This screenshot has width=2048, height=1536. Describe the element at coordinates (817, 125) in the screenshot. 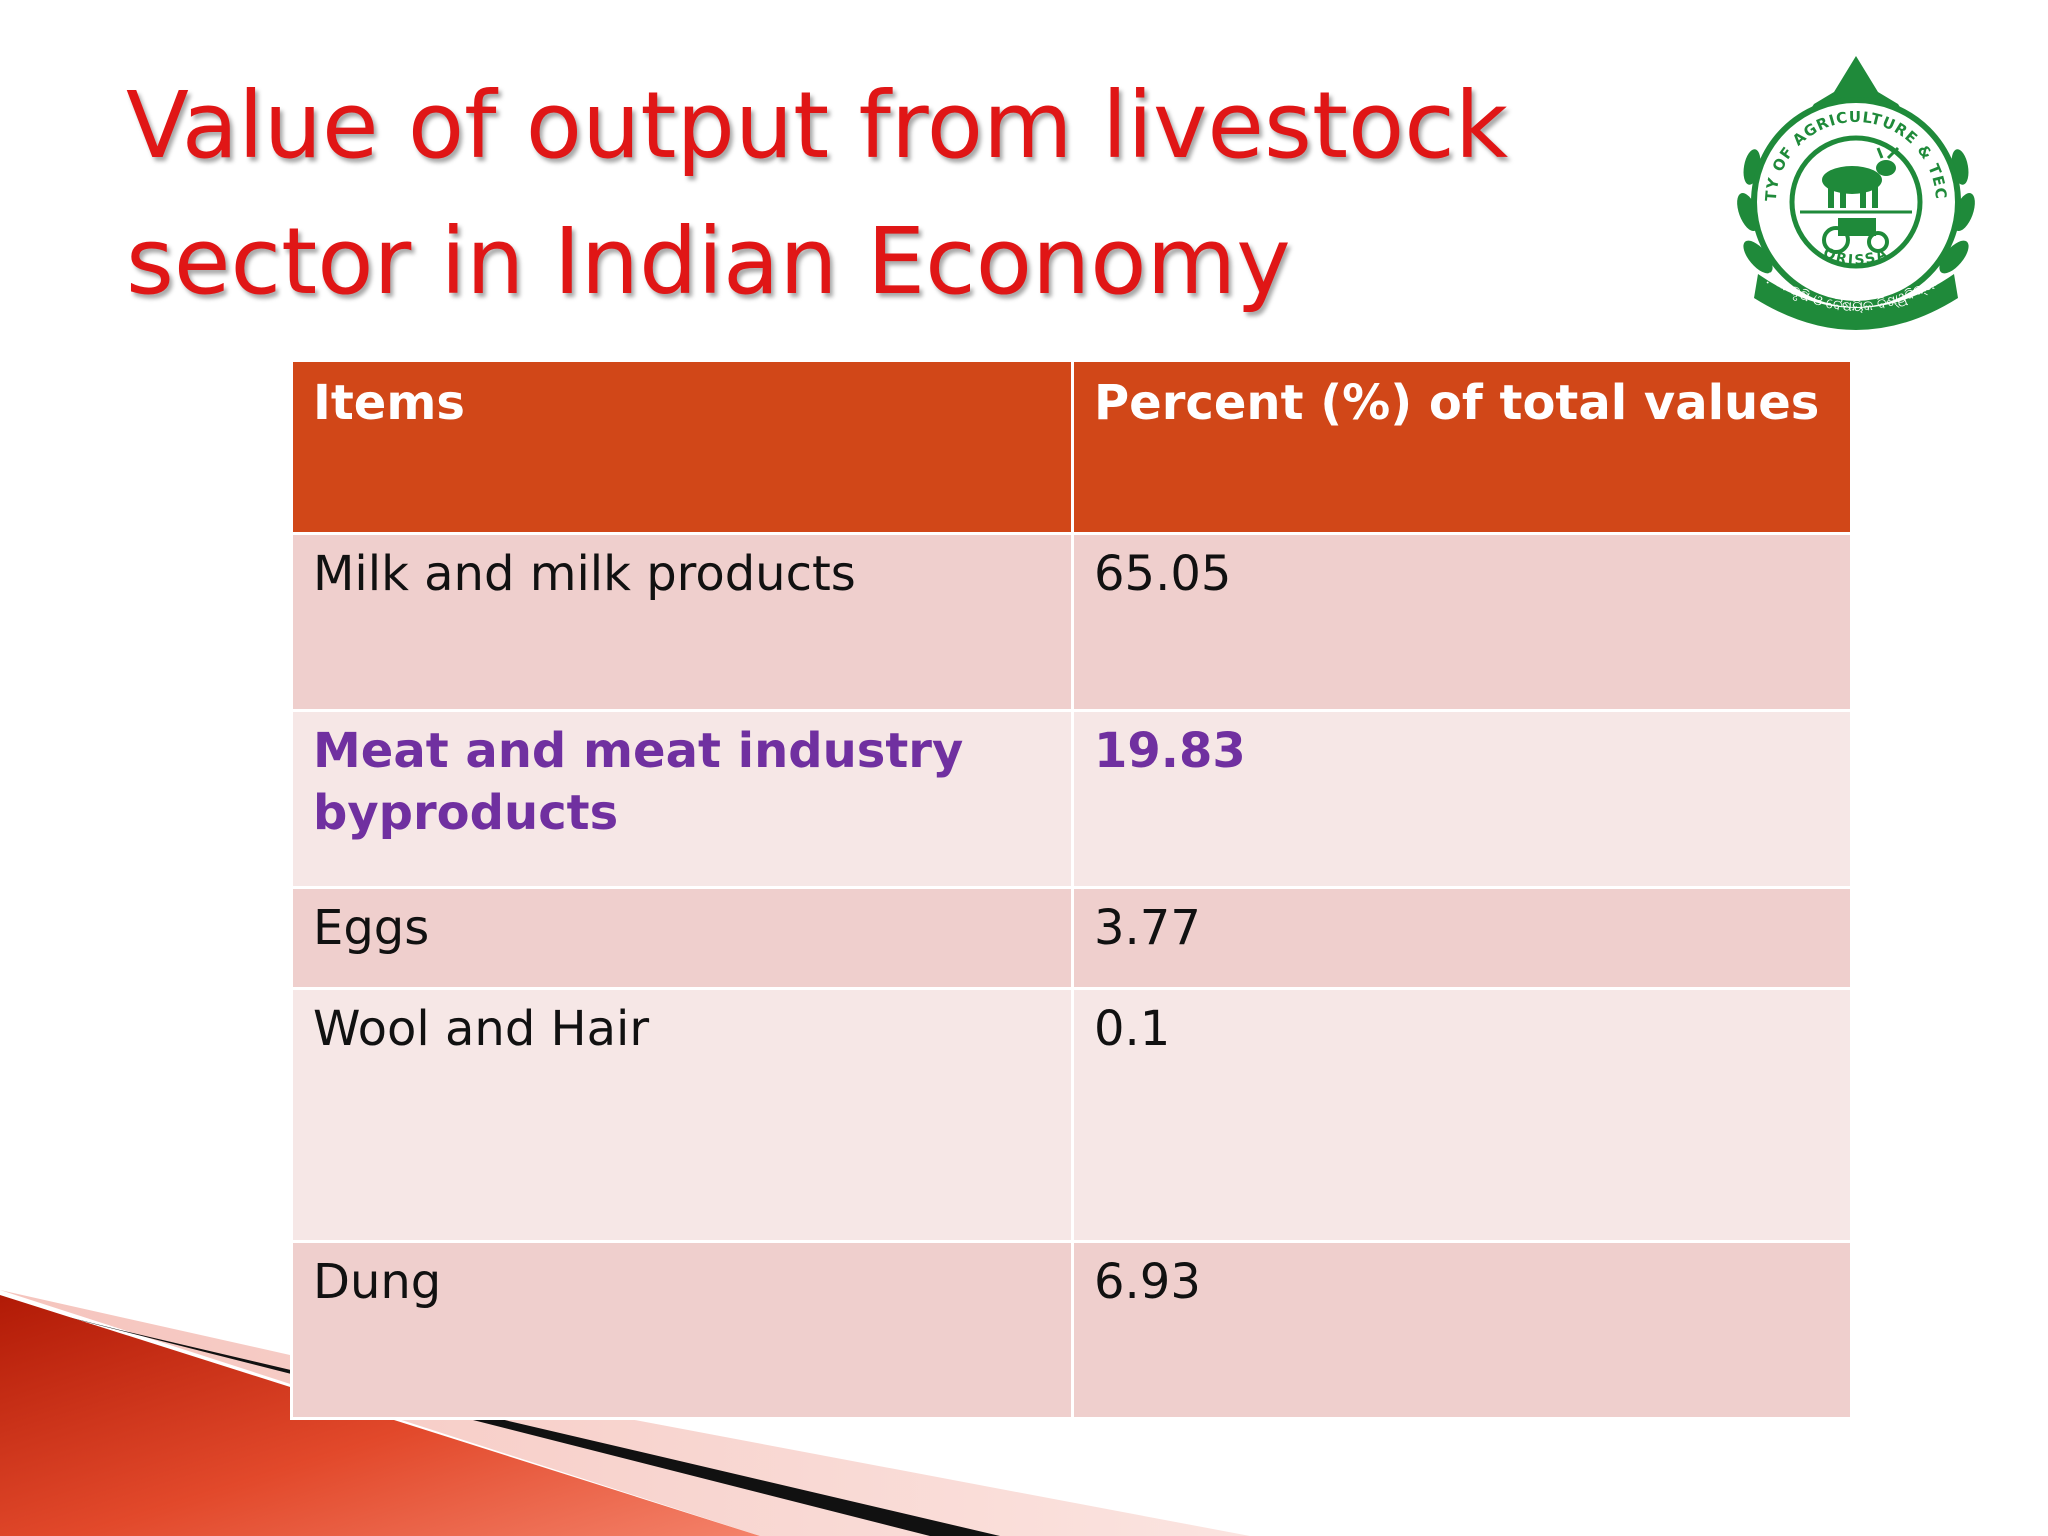

I see `slide-title-line-1: Value of output from livestock` at that location.